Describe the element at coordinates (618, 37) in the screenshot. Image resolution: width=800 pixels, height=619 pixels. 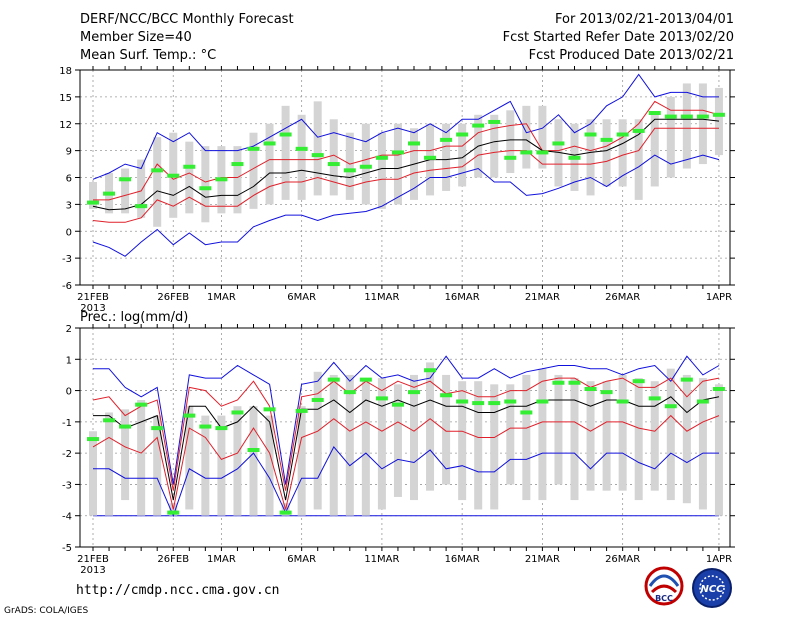
I see `fcst-started-date: Fcst Started Refer Date 2013/02/20` at that location.